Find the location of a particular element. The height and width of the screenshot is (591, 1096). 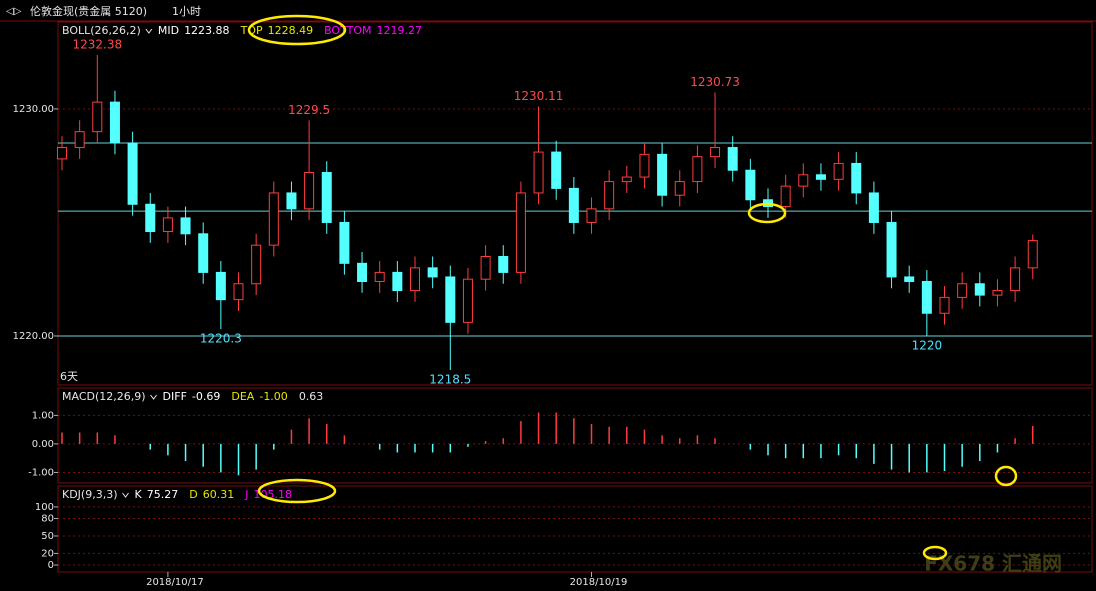

legend-text: BOLL(26,26,2) is located at coordinates (101, 30).